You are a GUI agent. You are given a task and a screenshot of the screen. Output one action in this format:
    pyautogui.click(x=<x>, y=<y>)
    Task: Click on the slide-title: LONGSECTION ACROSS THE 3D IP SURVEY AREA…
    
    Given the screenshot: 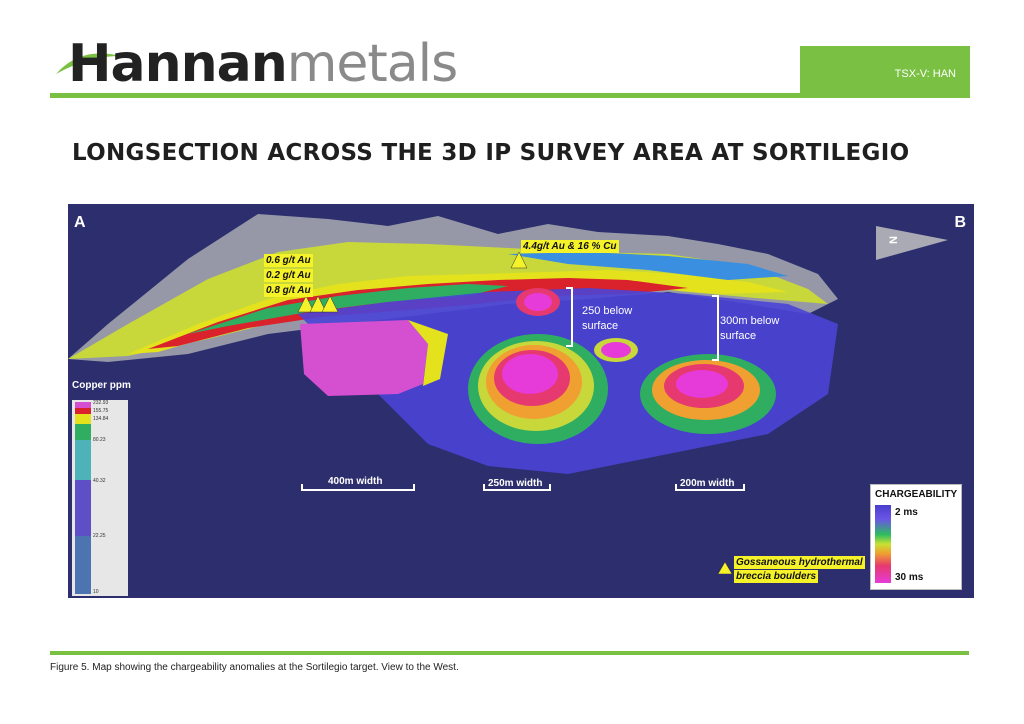 What is the action you would take?
    pyautogui.click(x=491, y=153)
    